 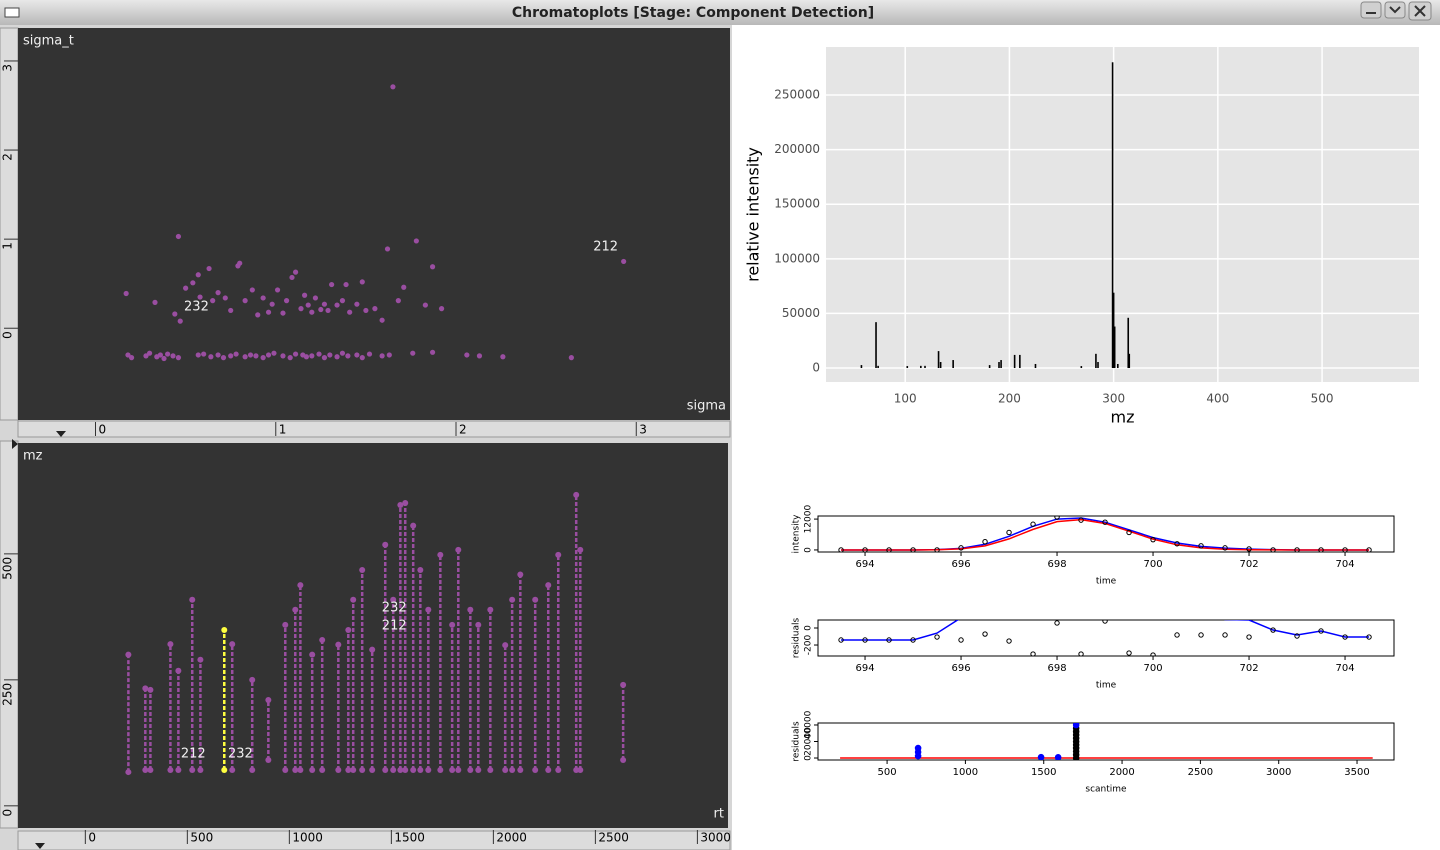 I want to click on x-axis-label: time, so click(x=1106, y=582).